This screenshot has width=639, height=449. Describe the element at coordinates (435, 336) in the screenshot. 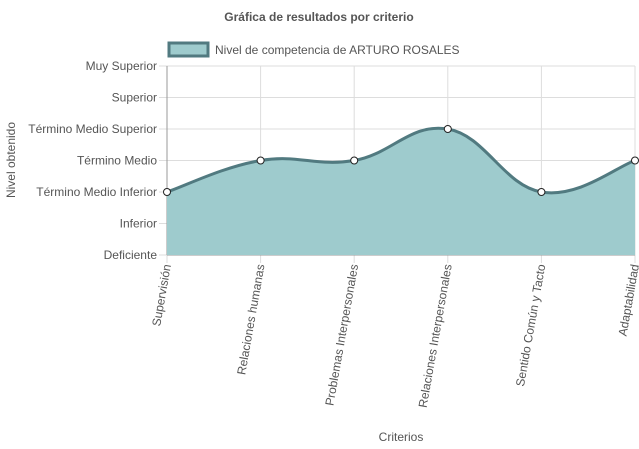

I see `x-tick-label: Relaciones Interpersonales` at that location.